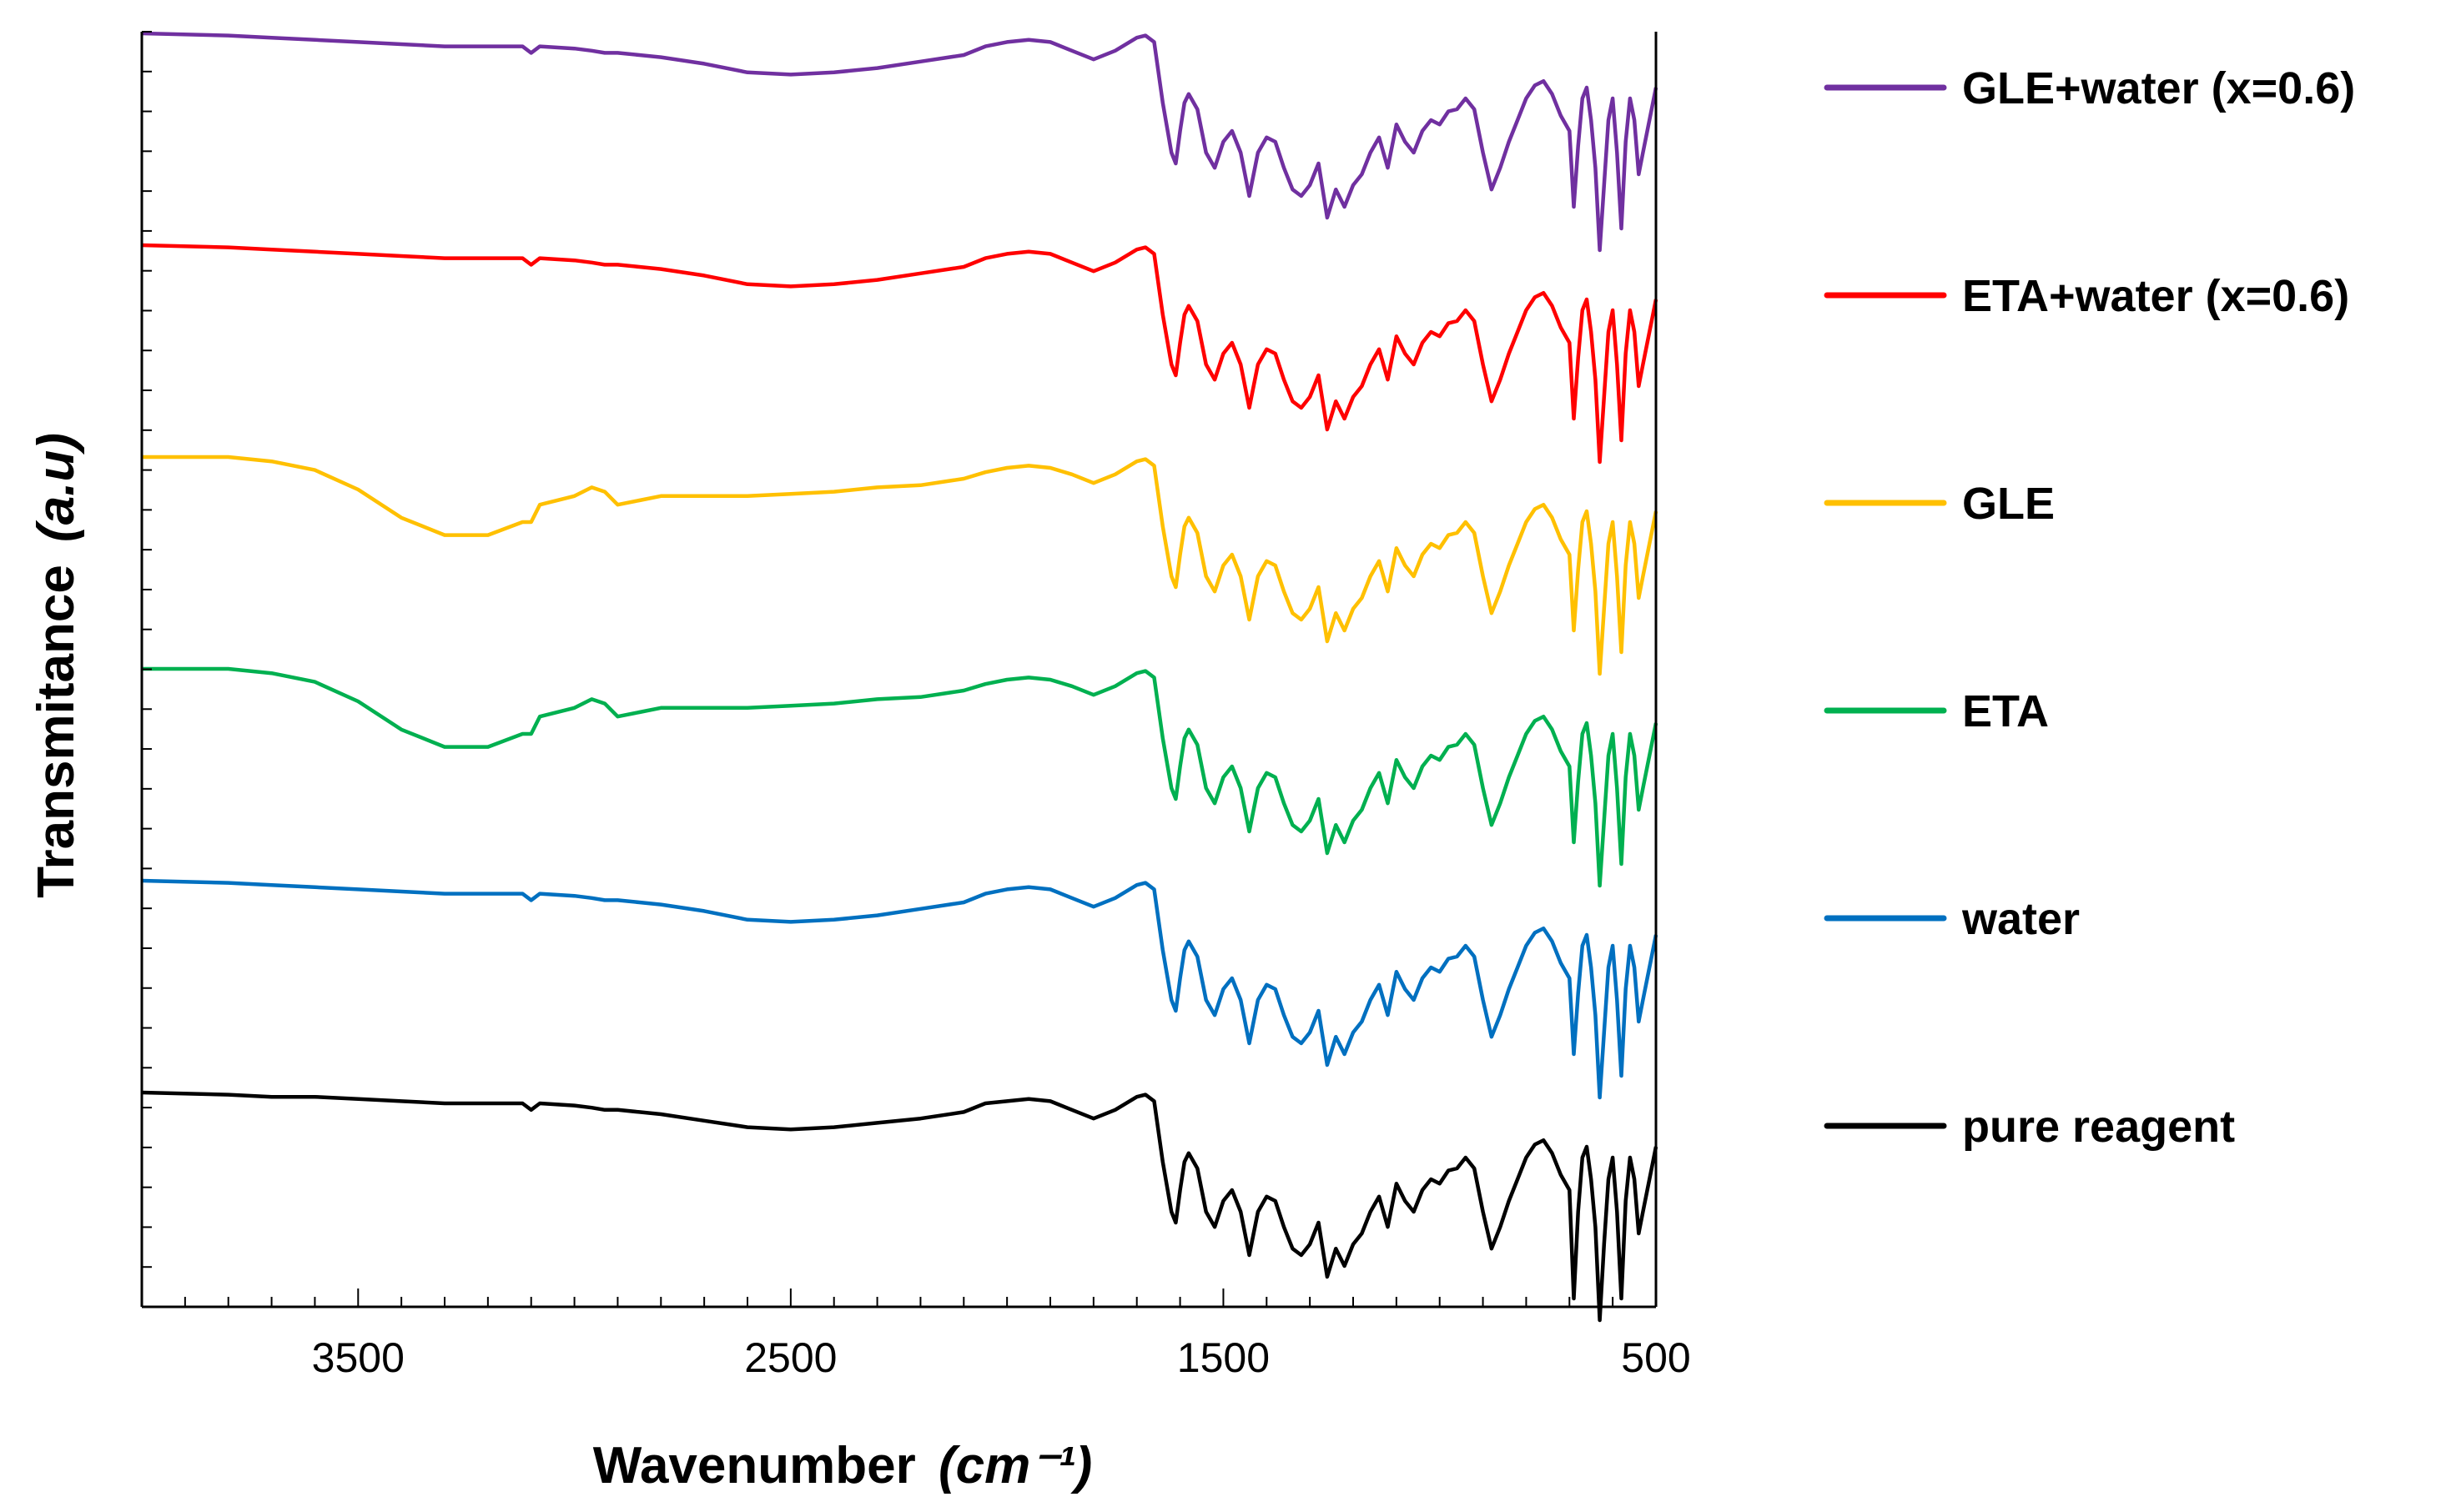 This screenshot has width=2461, height=1512. Describe the element at coordinates (1655, 1357) in the screenshot. I see `x-tick-label: 500` at that location.